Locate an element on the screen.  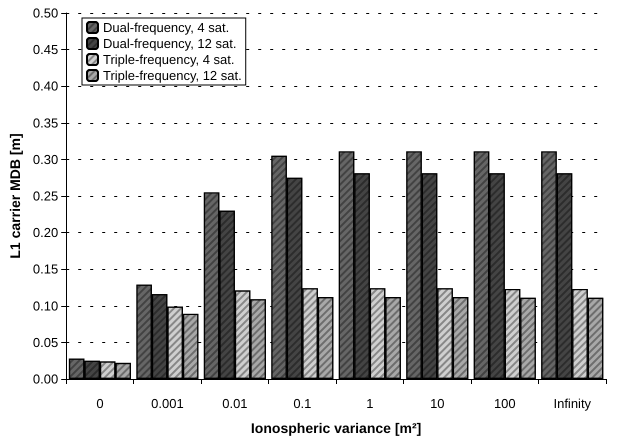
legend-label: Triple-frequency, 12 sat. is located at coordinates (172, 75).